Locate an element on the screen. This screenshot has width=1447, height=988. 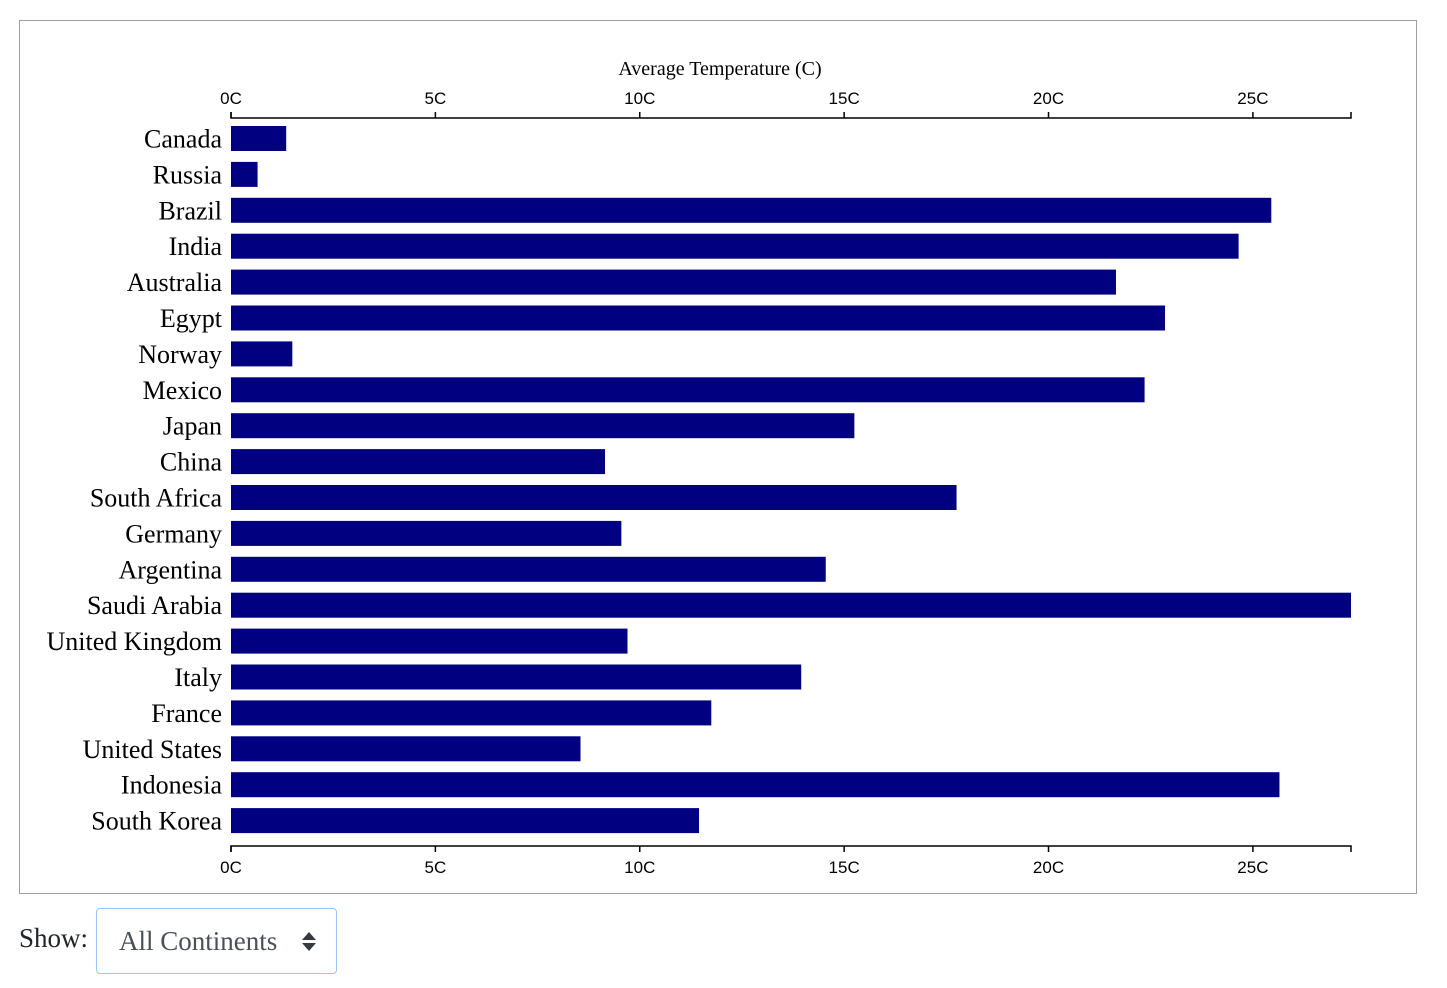
category-label-brazil: Brazil is located at coordinates (190, 210).